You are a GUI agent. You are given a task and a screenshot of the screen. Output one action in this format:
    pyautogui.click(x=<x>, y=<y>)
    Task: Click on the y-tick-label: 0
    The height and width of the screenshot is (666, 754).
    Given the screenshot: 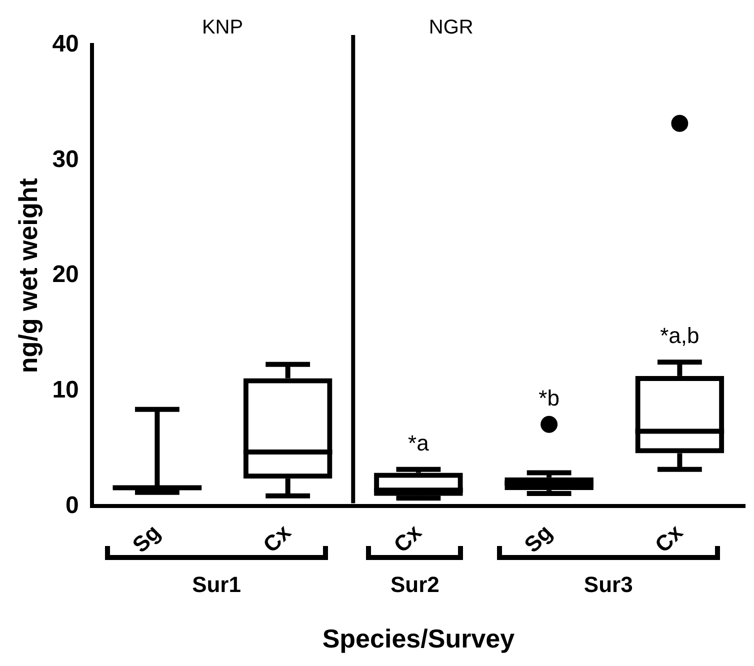 What is the action you would take?
    pyautogui.click(x=72, y=505)
    